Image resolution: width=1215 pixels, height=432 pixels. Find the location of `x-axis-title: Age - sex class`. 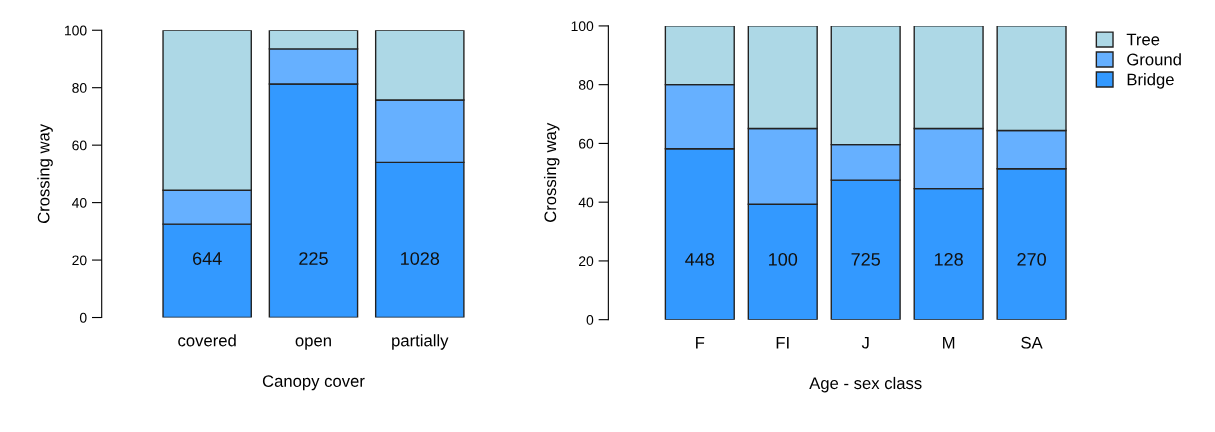

x-axis-title: Age - sex class is located at coordinates (865, 384).